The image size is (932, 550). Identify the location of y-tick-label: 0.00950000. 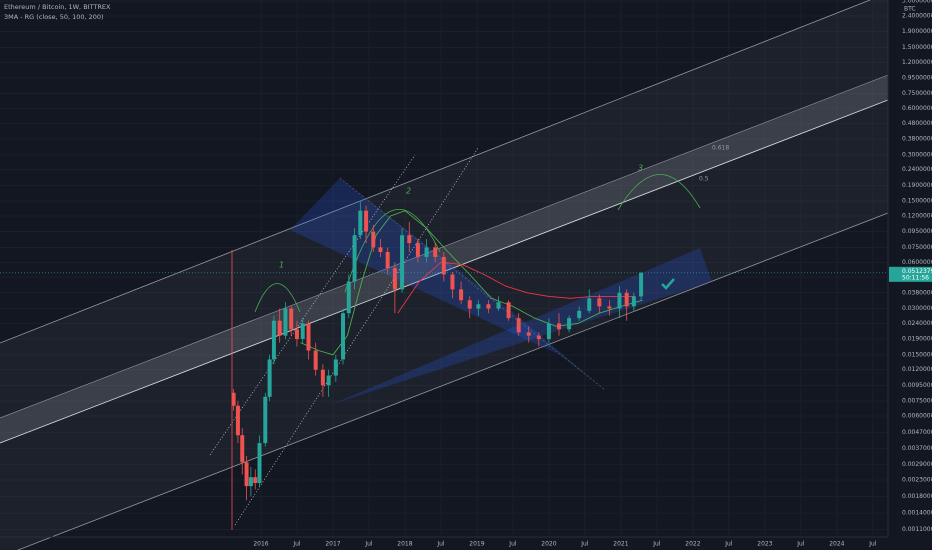
(917, 385).